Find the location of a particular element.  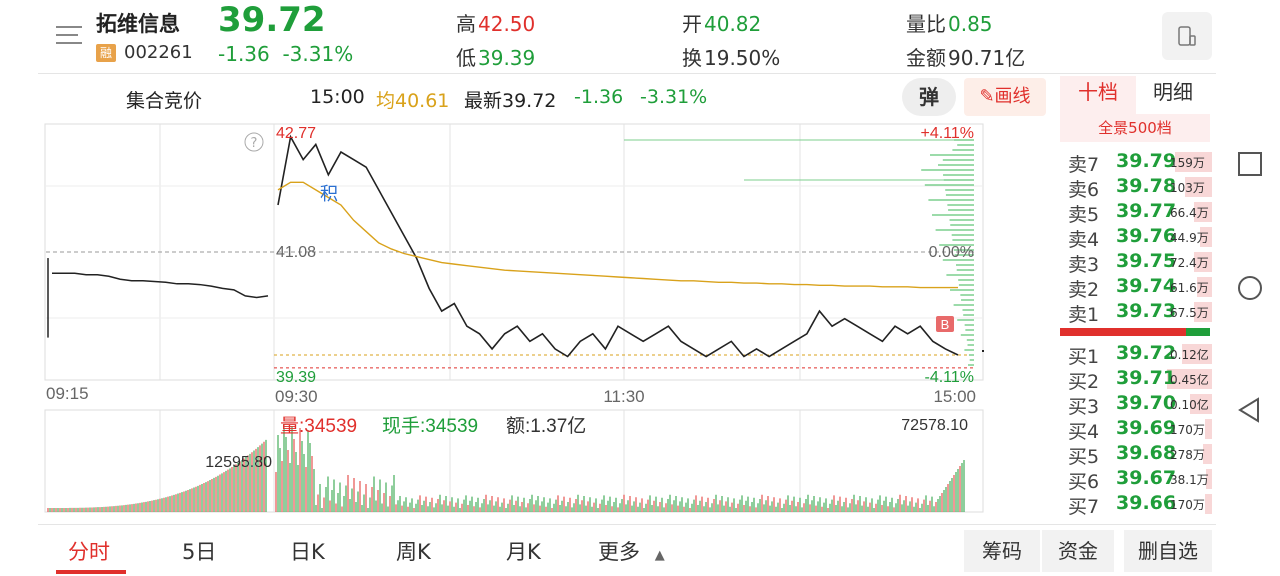

time-label: 15:00 is located at coordinates (337, 97).